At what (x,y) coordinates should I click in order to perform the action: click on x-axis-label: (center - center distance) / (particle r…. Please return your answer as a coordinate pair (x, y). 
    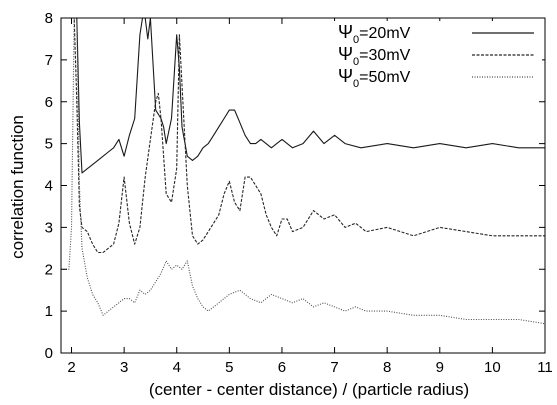
    Looking at the image, I should click on (309, 389).